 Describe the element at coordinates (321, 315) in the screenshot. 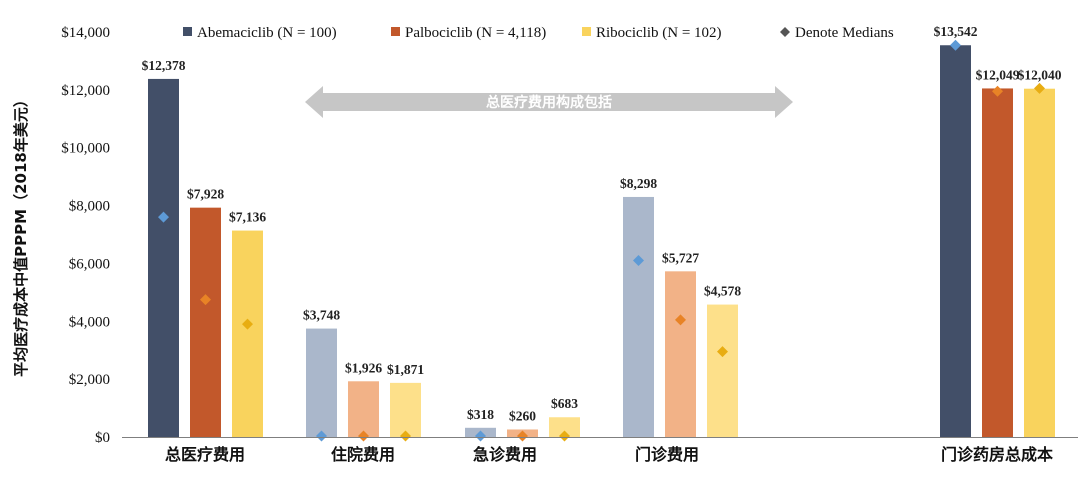

I see `data-label-series-1-cat-2: $3,748` at that location.